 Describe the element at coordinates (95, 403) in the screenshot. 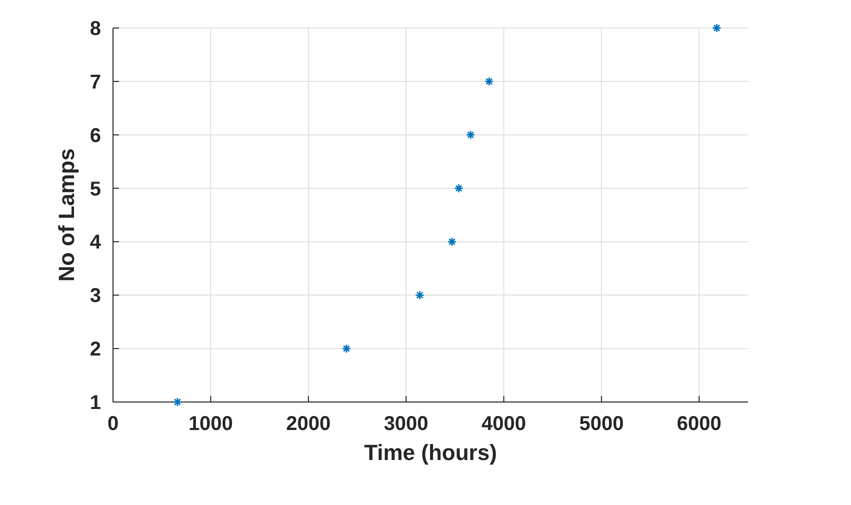

I see `y-tick-label: 1` at that location.